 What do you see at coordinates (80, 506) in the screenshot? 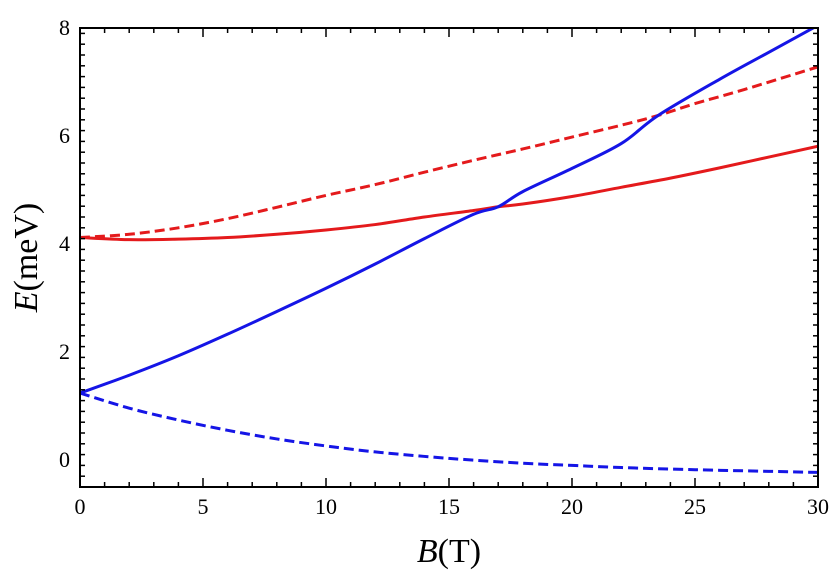
I see `x-tick-label: 0` at bounding box center [80, 506].